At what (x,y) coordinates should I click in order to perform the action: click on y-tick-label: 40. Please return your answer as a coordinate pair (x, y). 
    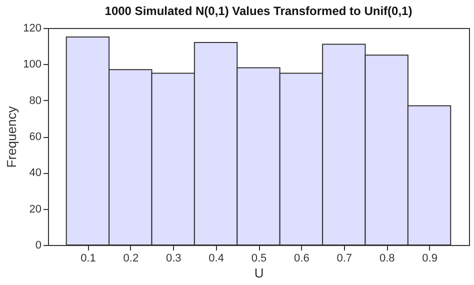
    Looking at the image, I should click on (35, 173).